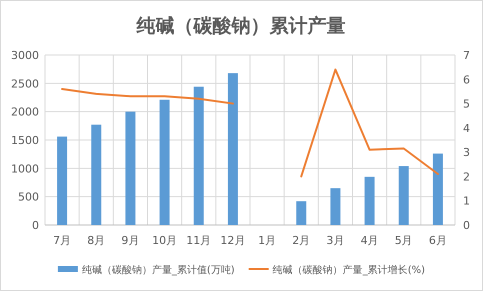 The width and height of the screenshot is (483, 291). I want to click on x-tick-label: 9月, so click(130, 240).